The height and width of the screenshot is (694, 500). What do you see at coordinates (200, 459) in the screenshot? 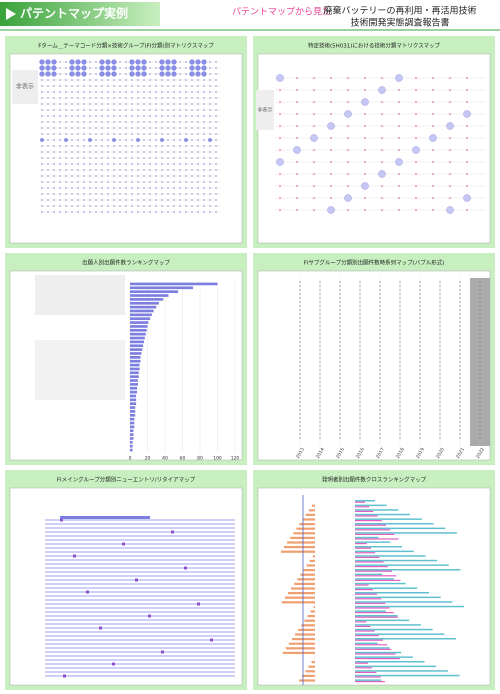
I see `x-tick-label: 80` at bounding box center [200, 459].